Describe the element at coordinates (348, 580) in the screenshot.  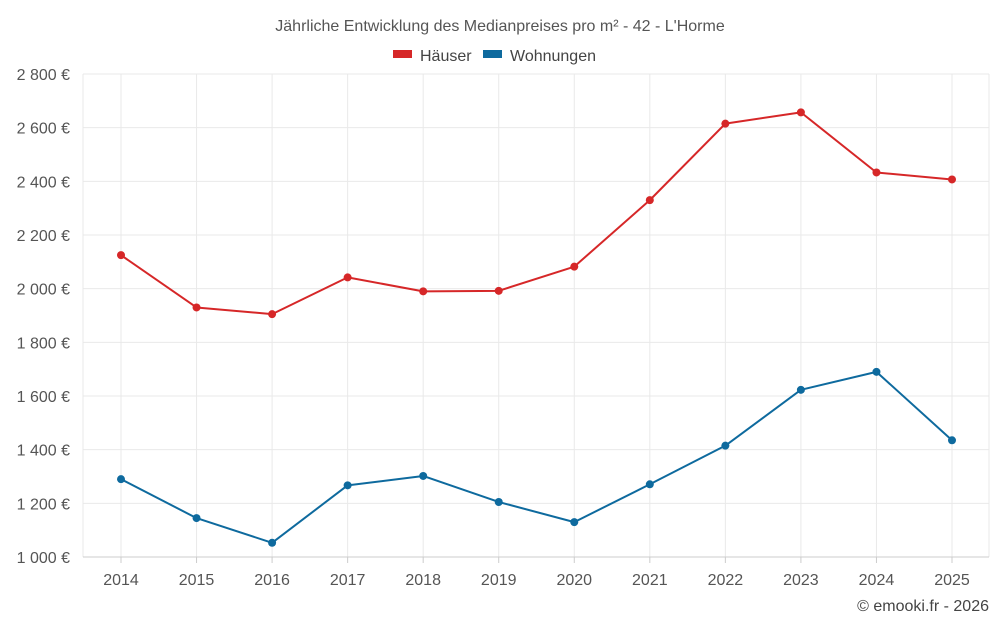
I see `x-tick-label: 2017` at that location.